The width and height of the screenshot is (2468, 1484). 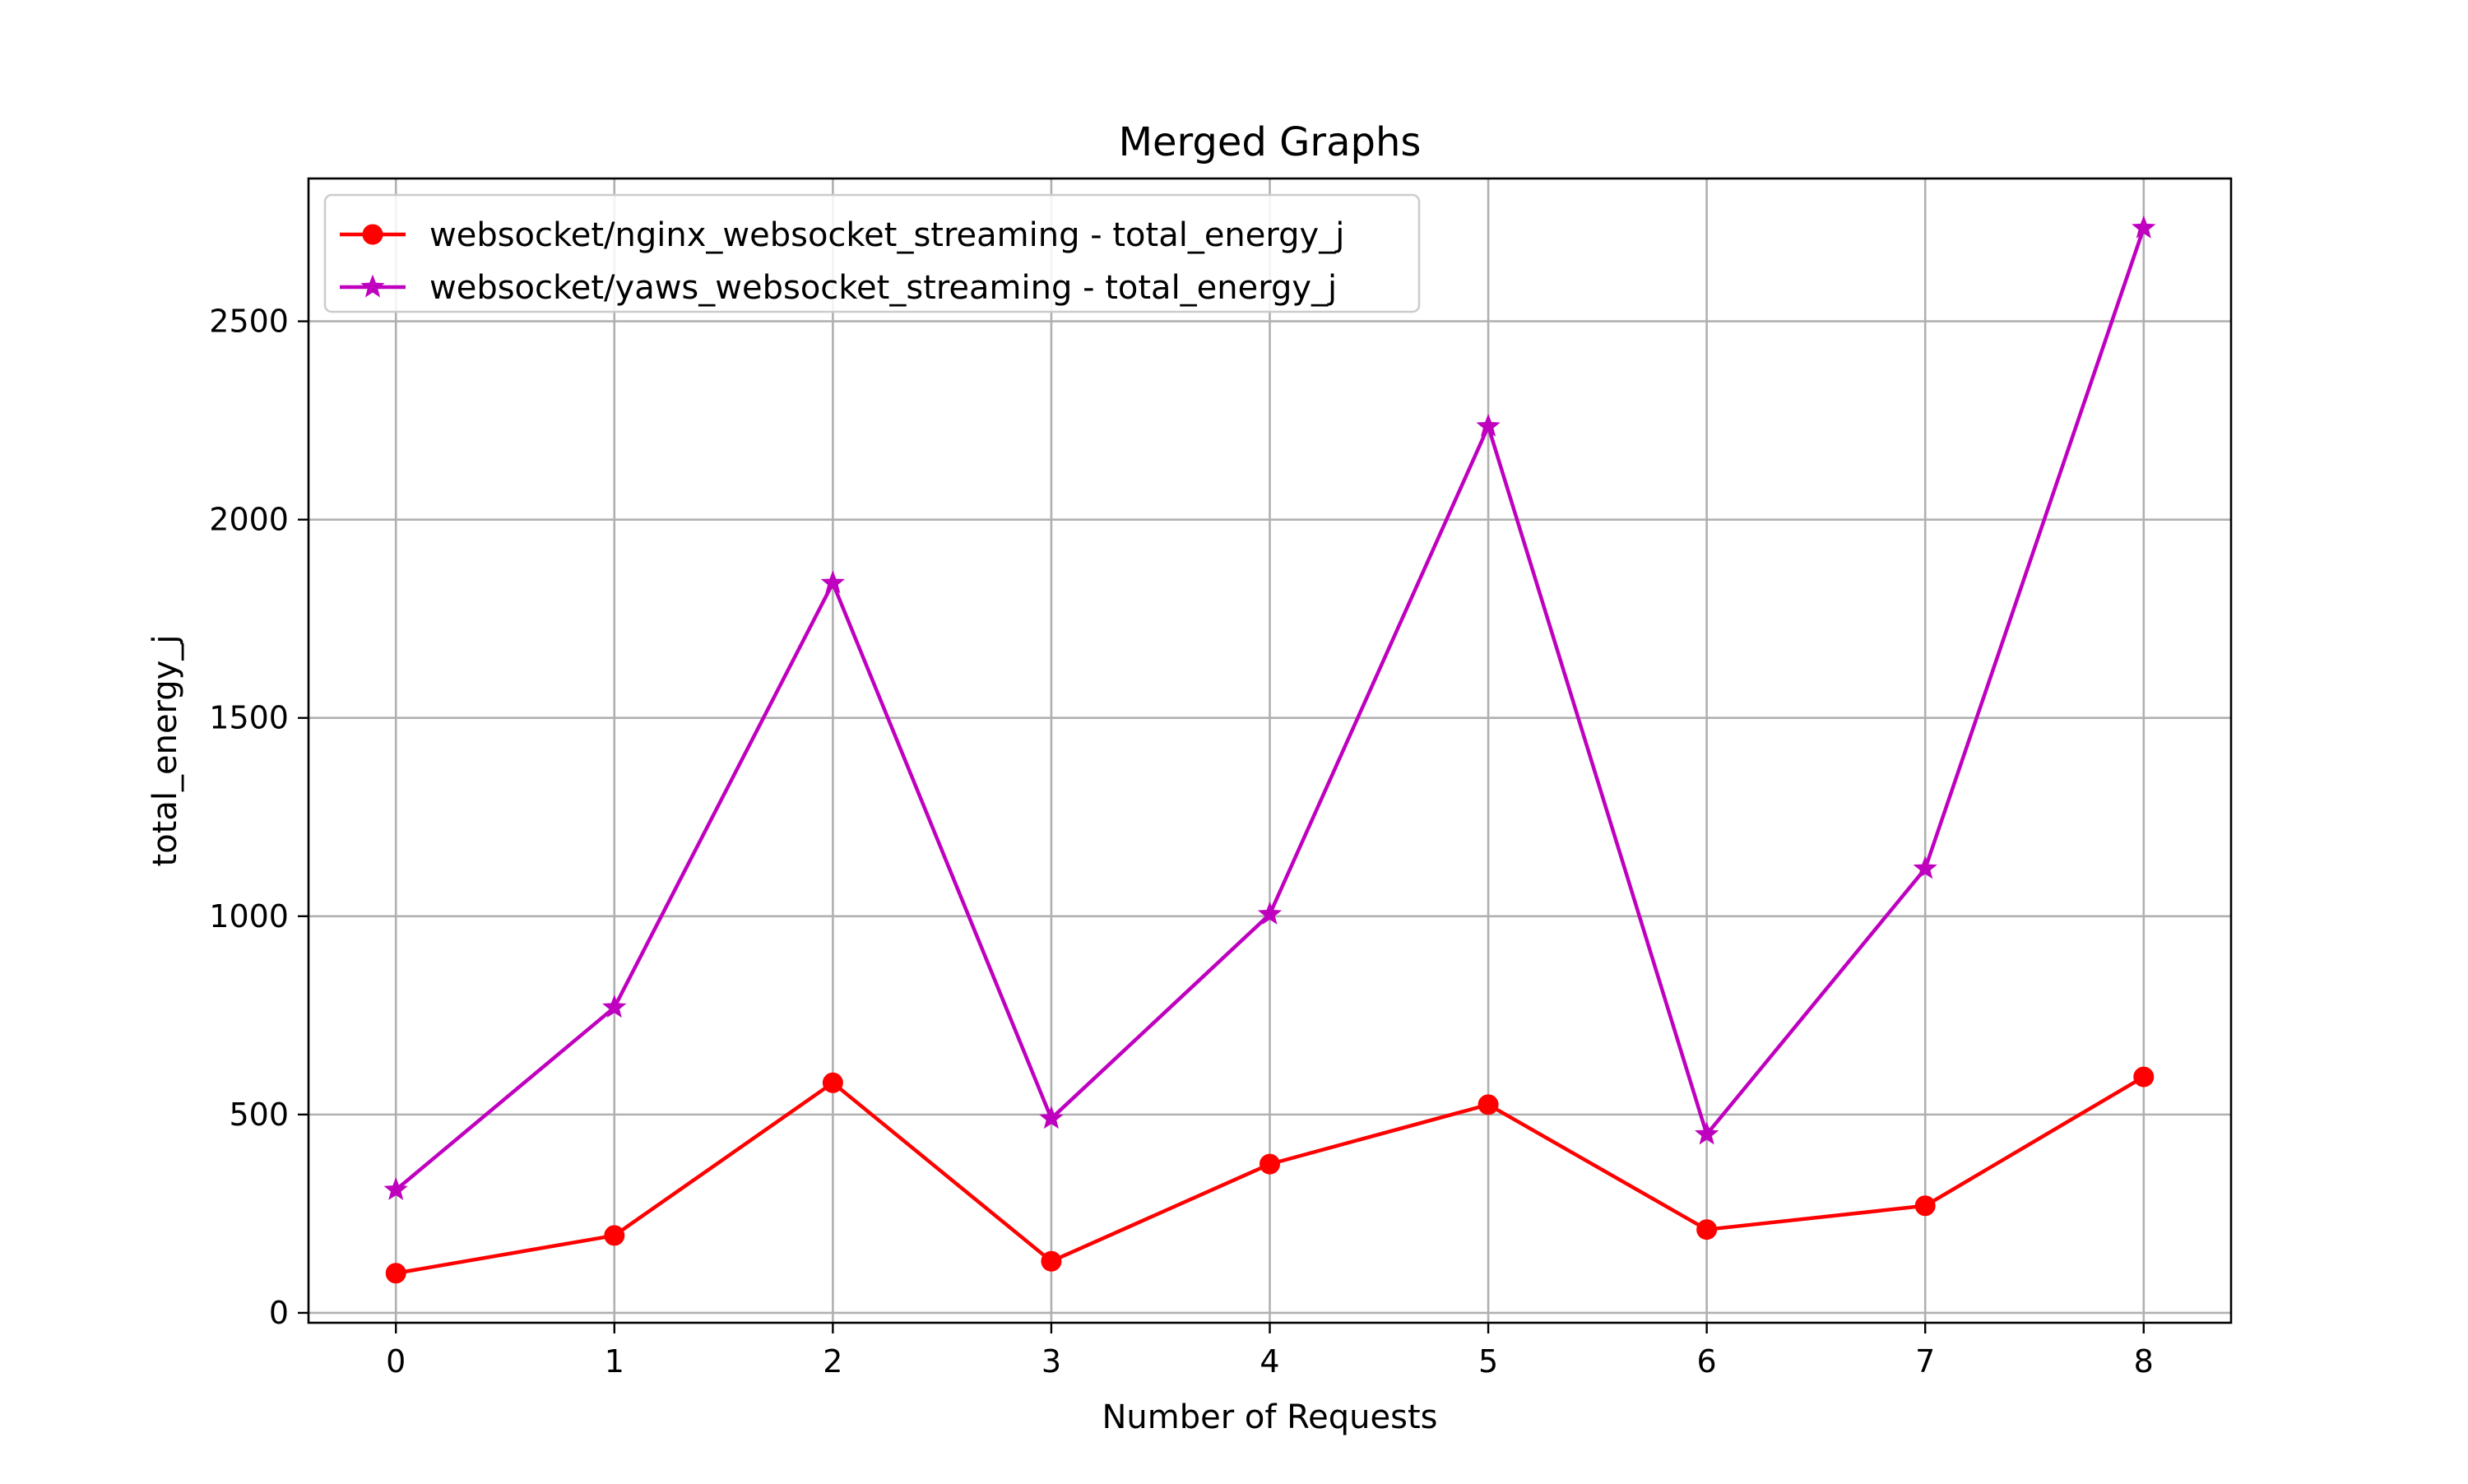 What do you see at coordinates (614, 1361) in the screenshot?
I see `x-tick-label: 1` at bounding box center [614, 1361].